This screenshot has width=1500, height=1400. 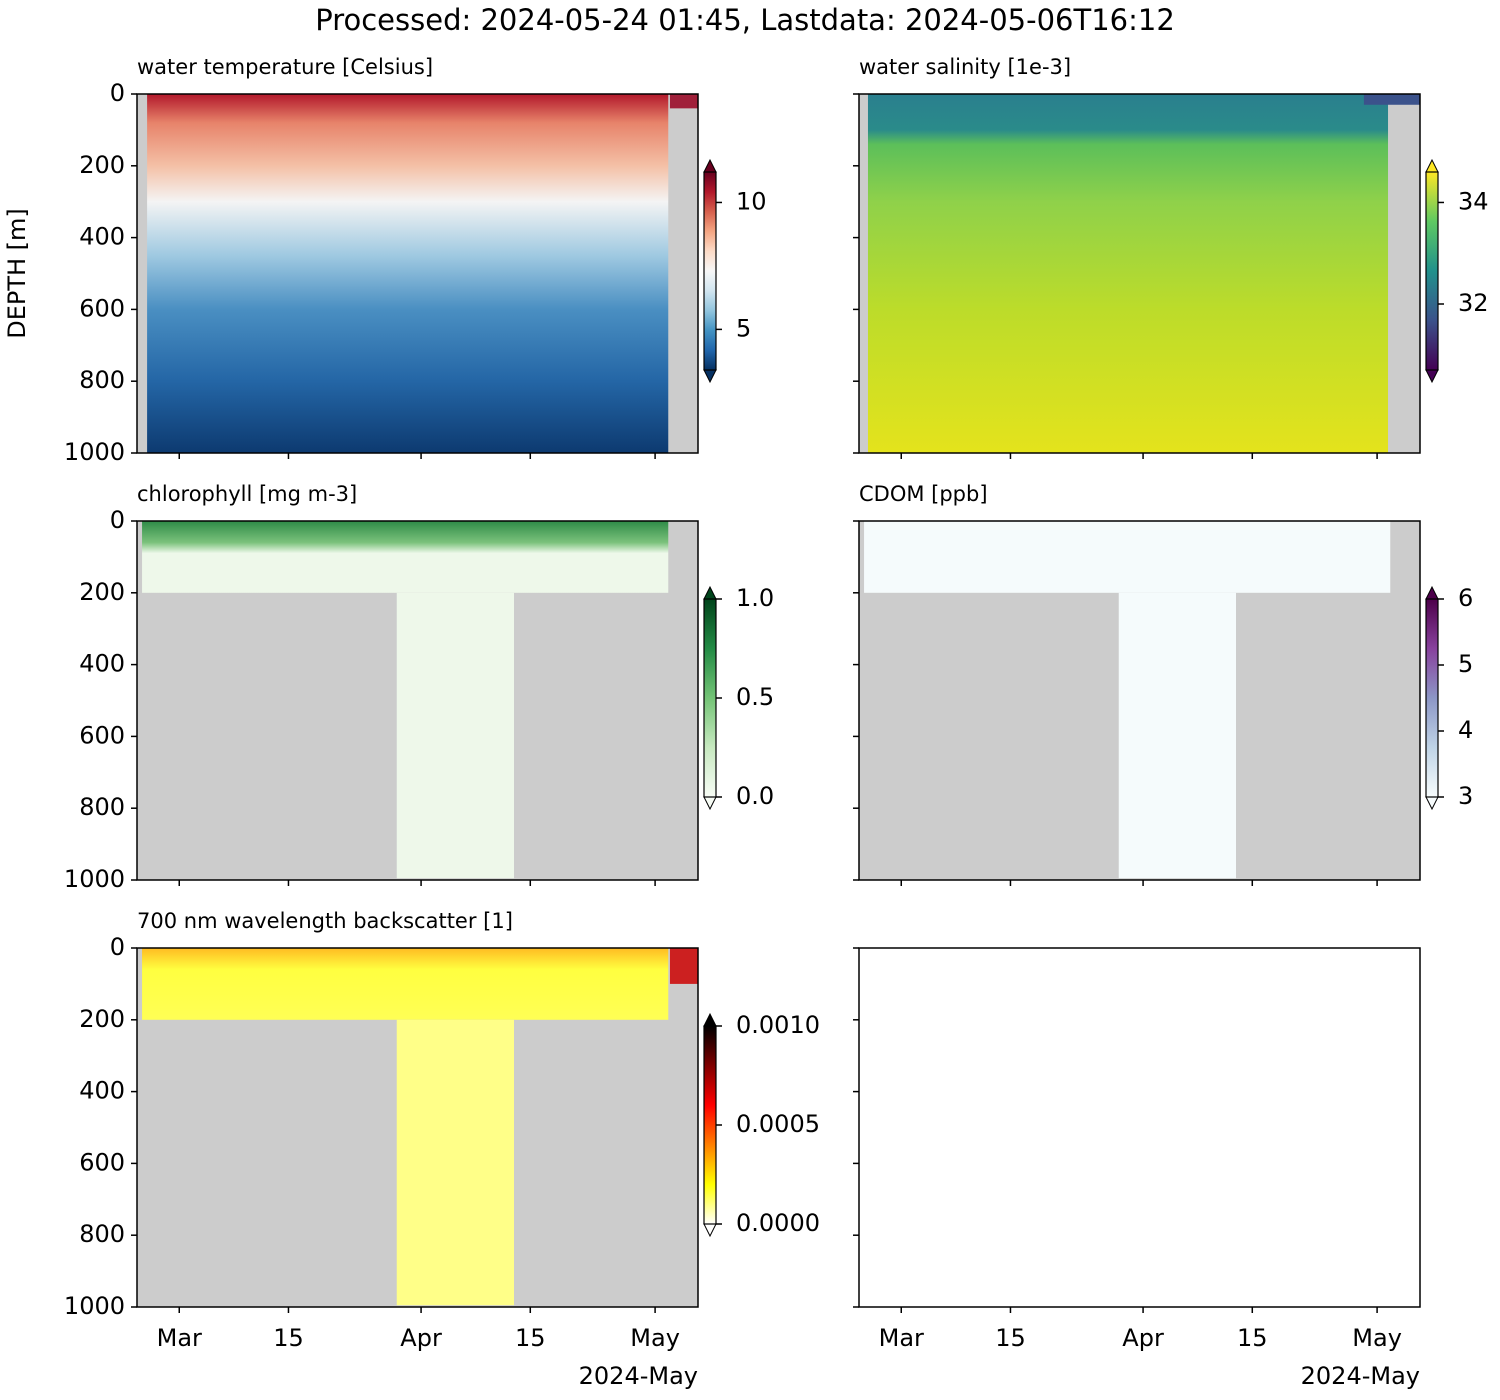 What do you see at coordinates (285, 67) in the screenshot?
I see `axes-title: water temperature [Celsius]` at bounding box center [285, 67].